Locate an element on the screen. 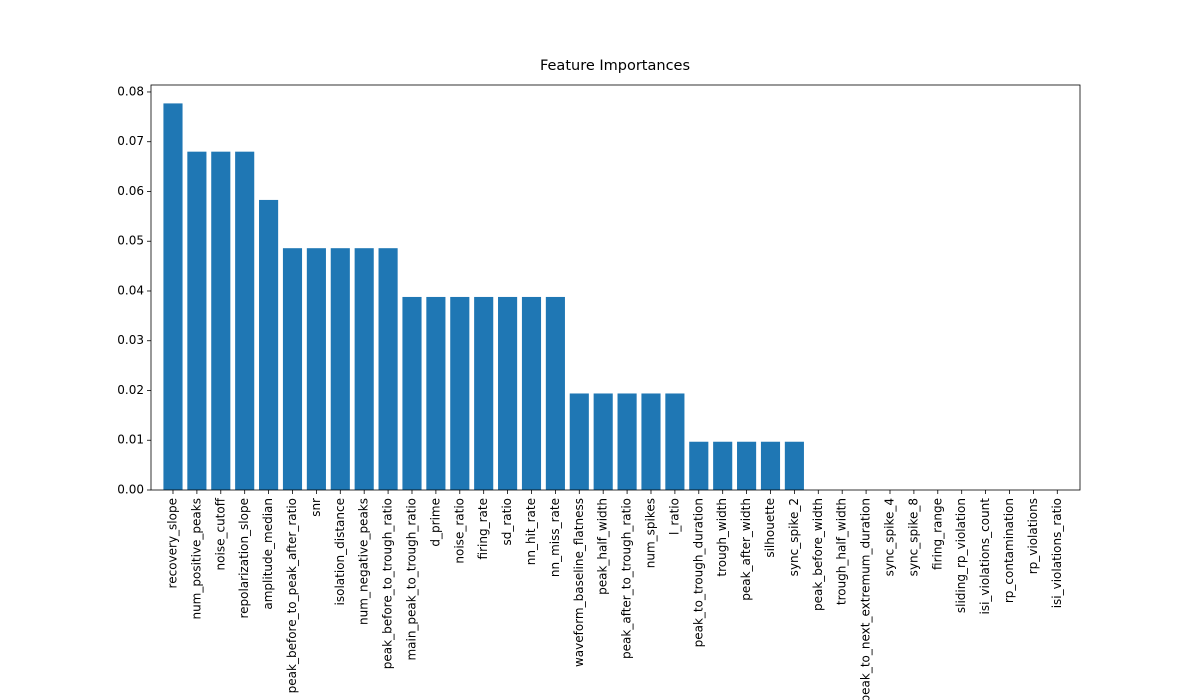 The width and height of the screenshot is (1200, 700). y-tick-label: 0.01 is located at coordinates (130, 440).